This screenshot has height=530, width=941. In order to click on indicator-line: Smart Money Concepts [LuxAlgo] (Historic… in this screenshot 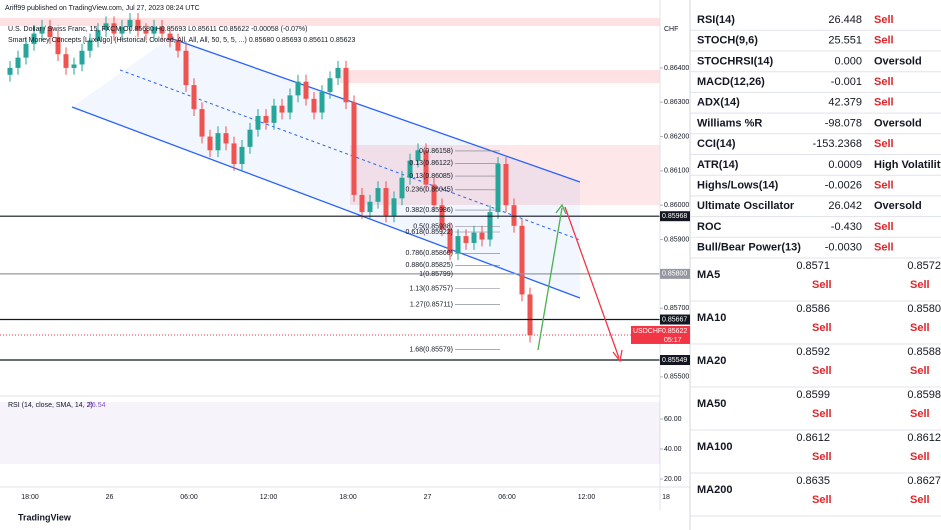, I will do `click(181, 40)`.